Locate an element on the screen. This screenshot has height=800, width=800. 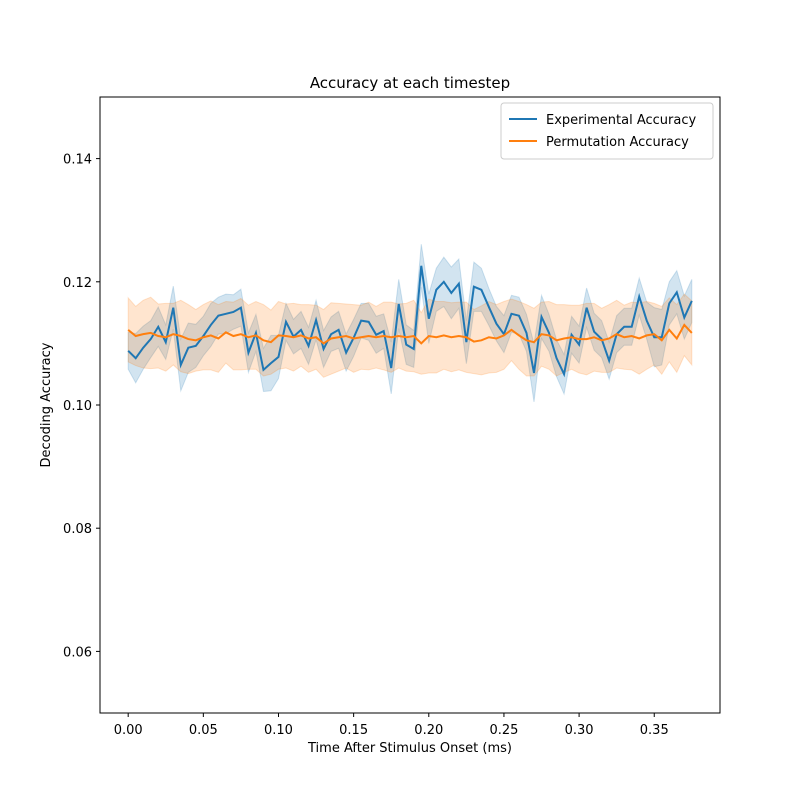
confidence-band is located at coordinates (410, 323).